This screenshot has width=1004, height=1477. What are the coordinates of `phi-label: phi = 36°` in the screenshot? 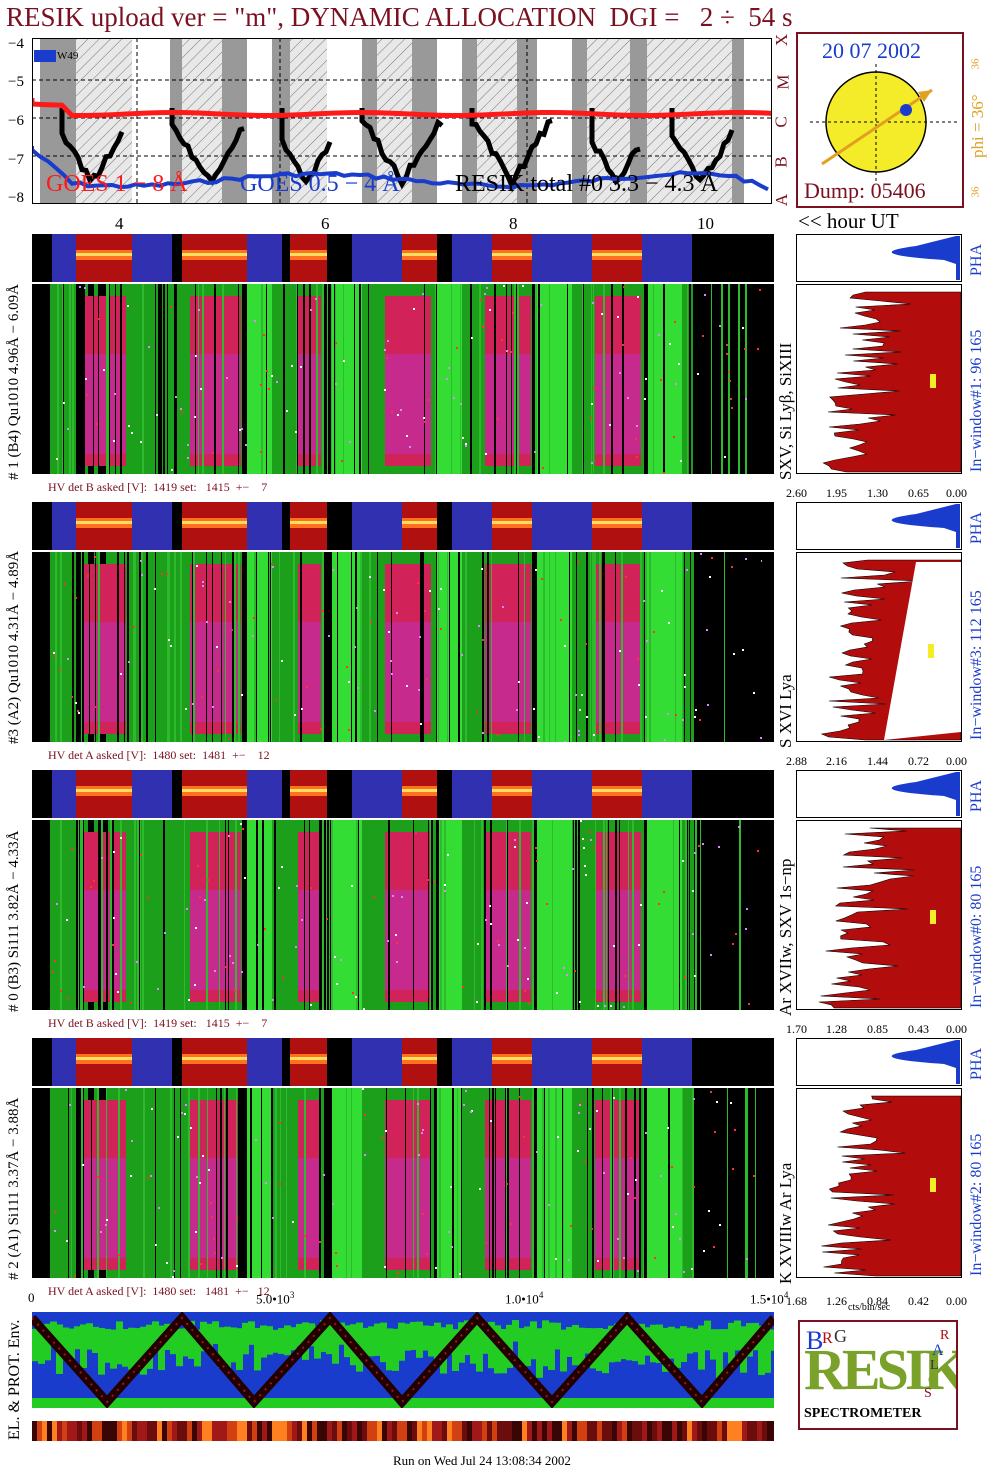 It's located at (977, 126).